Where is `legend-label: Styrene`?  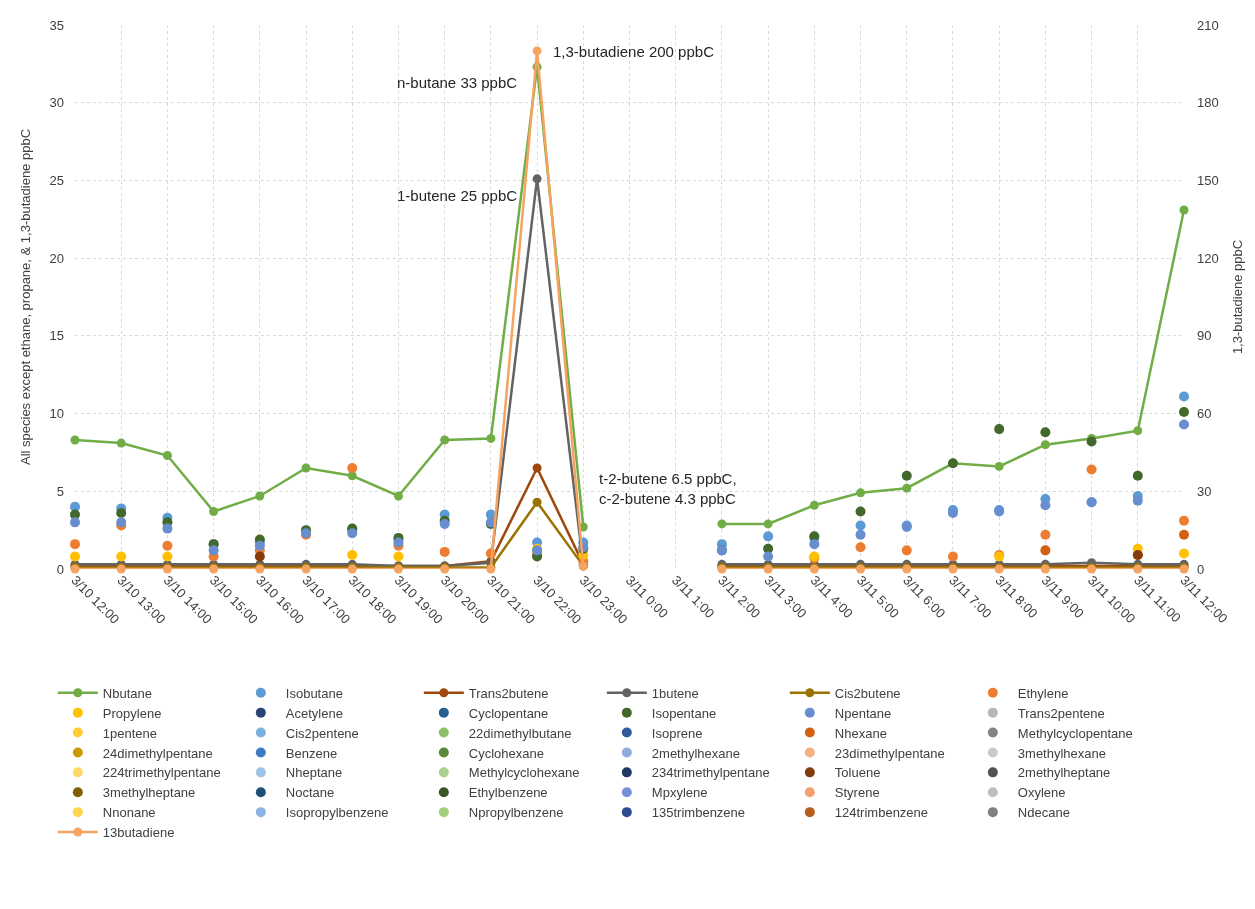
legend-label: Styrene is located at coordinates (857, 793).